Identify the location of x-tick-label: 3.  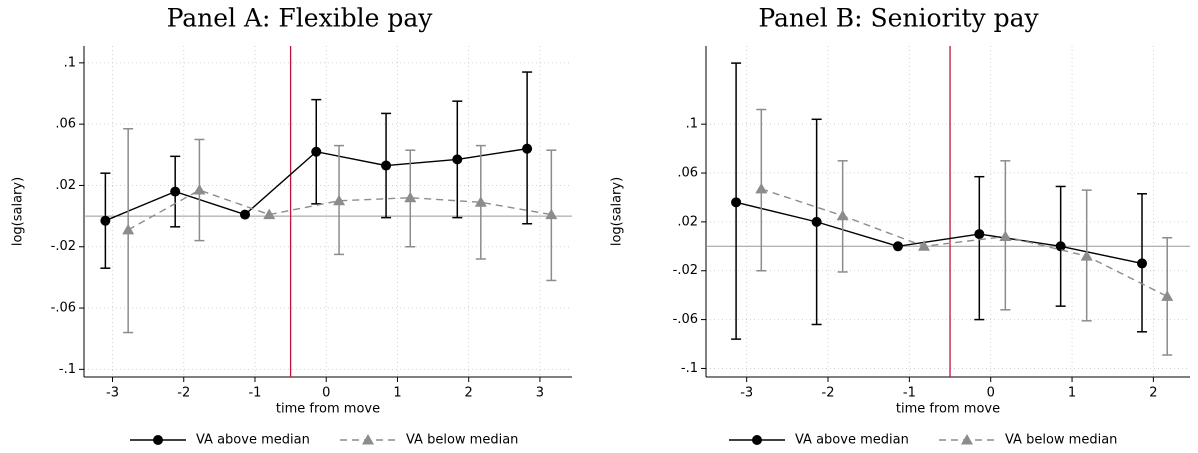
(540, 393).